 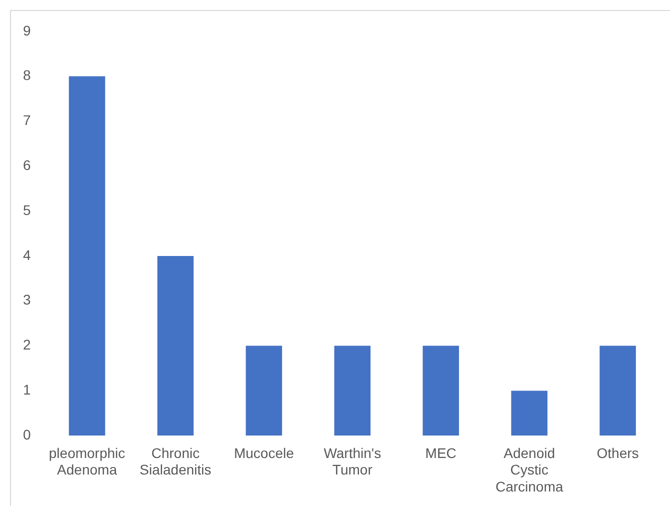 What do you see at coordinates (26, 254) in the screenshot?
I see `y-tick-label: 4` at bounding box center [26, 254].